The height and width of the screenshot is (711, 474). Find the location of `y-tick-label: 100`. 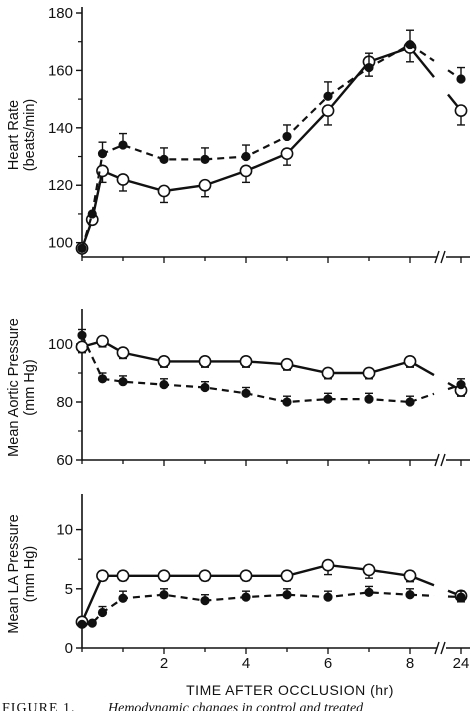

y-tick-label: 100 is located at coordinates (60, 243).